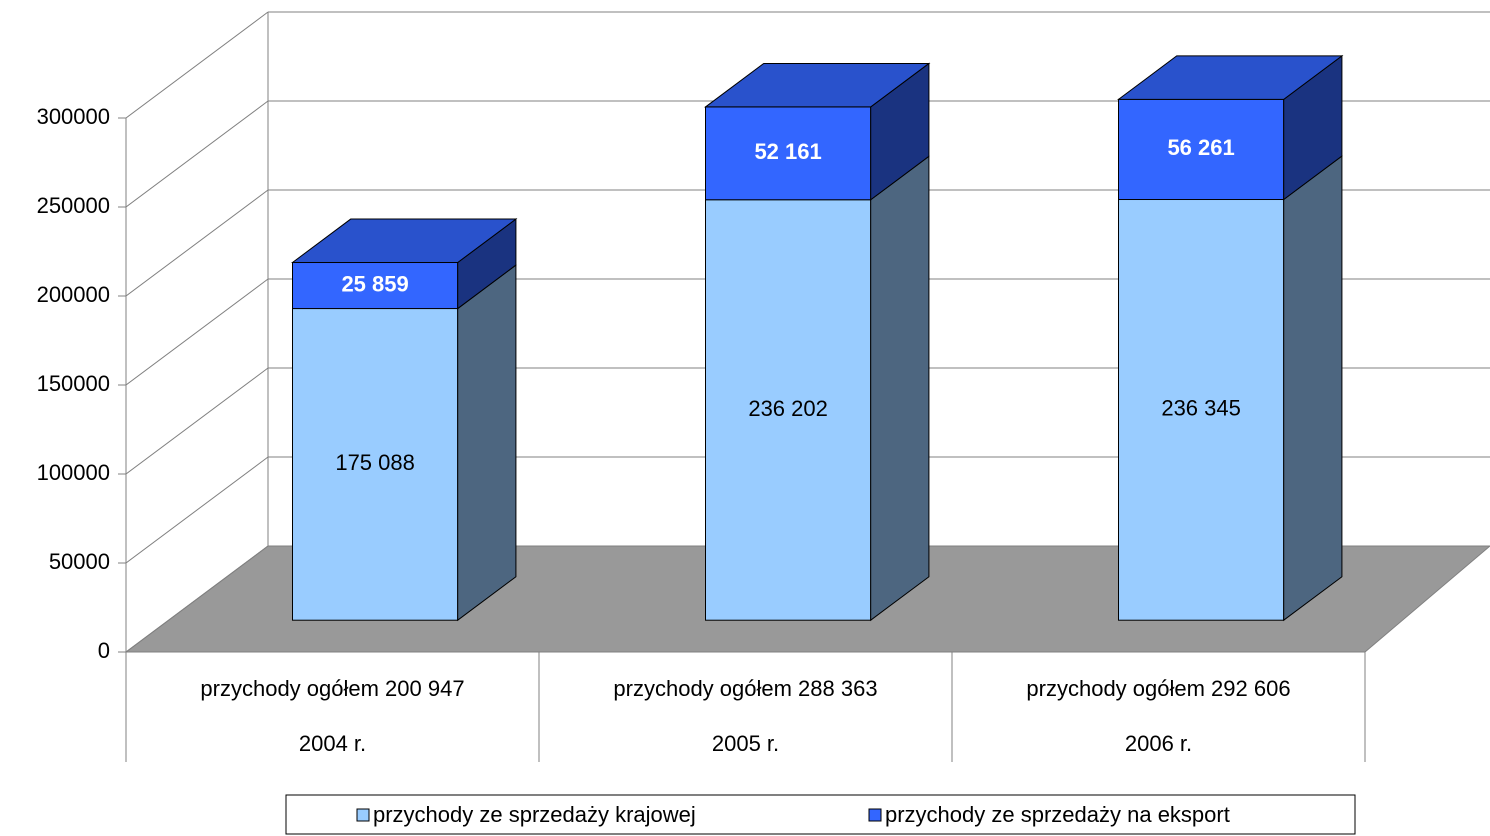 Image resolution: width=1490 pixels, height=836 pixels. Describe the element at coordinates (73, 472) in the screenshot. I see `y-tick-label: 100000` at that location.